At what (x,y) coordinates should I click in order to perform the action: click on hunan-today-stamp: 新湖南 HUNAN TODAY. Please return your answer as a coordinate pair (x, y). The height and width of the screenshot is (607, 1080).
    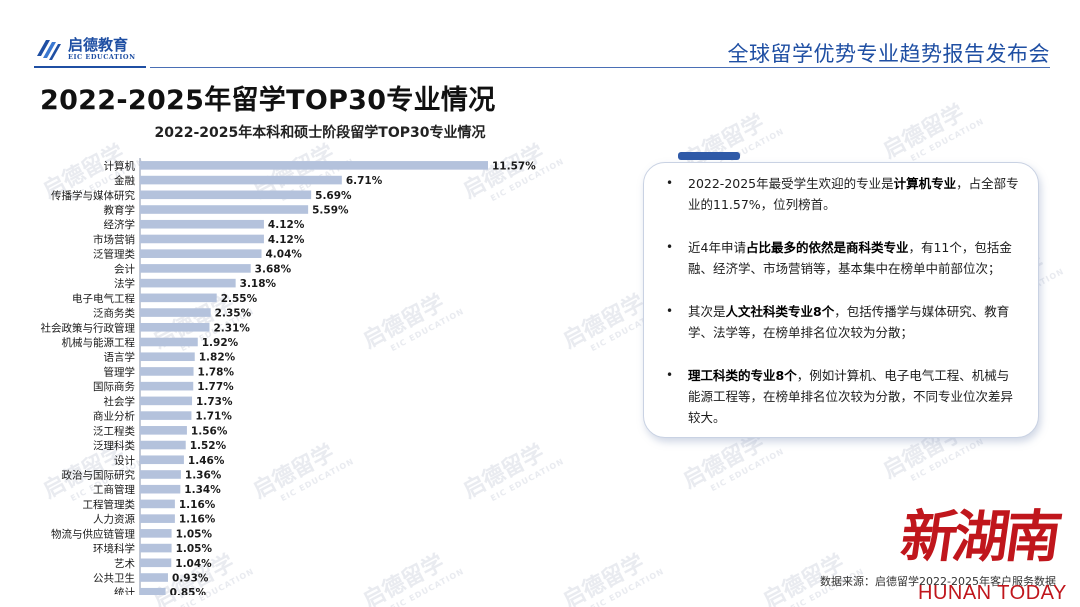
    Looking at the image, I should click on (982, 549).